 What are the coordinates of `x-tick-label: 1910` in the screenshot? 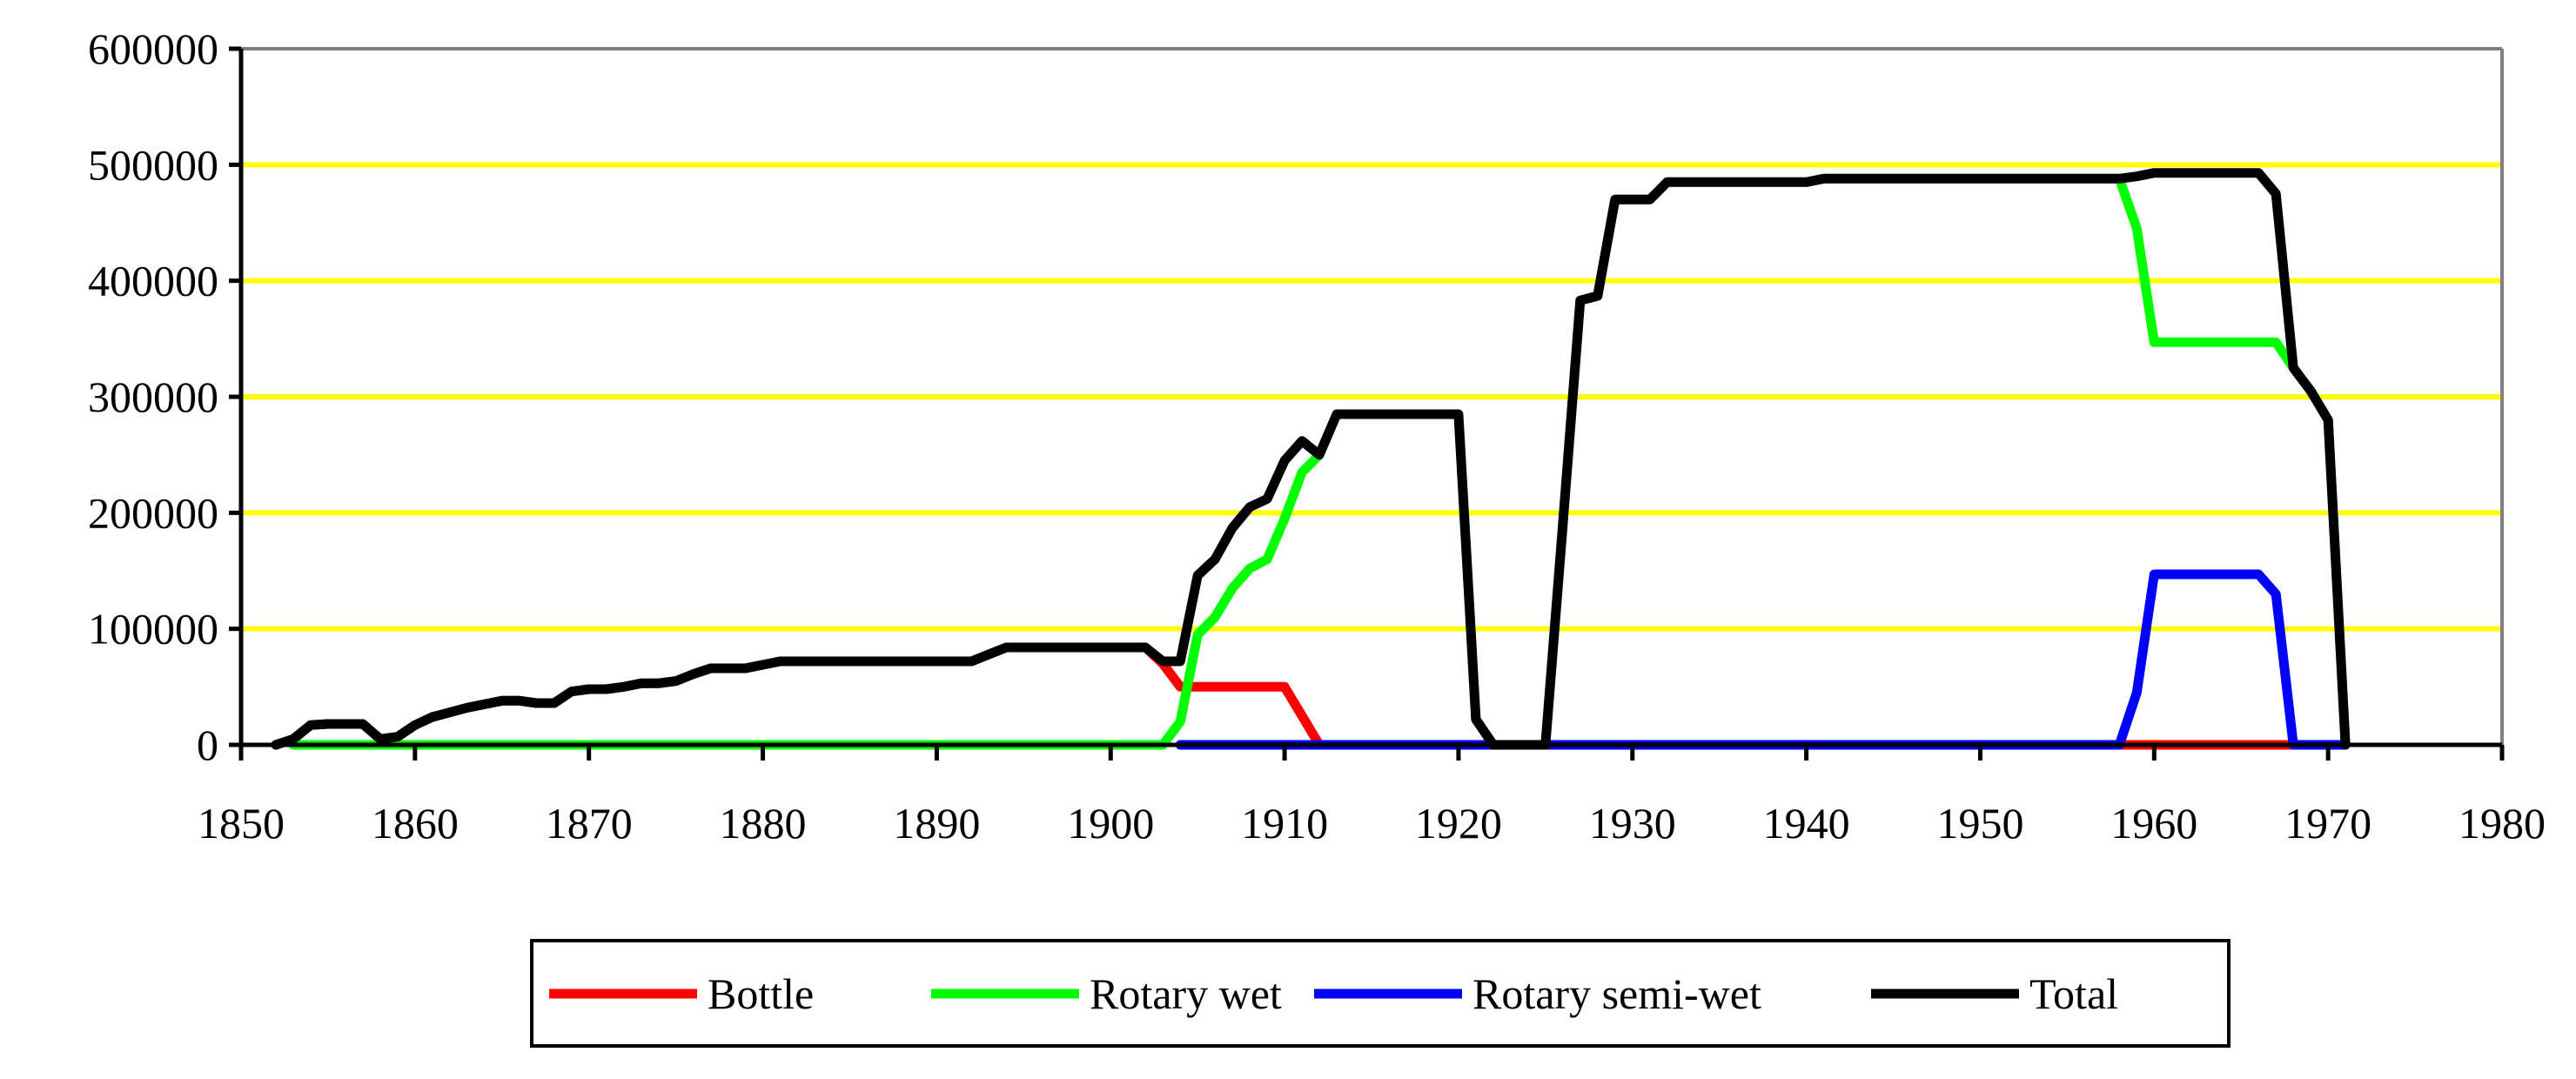 It's located at (1284, 823).